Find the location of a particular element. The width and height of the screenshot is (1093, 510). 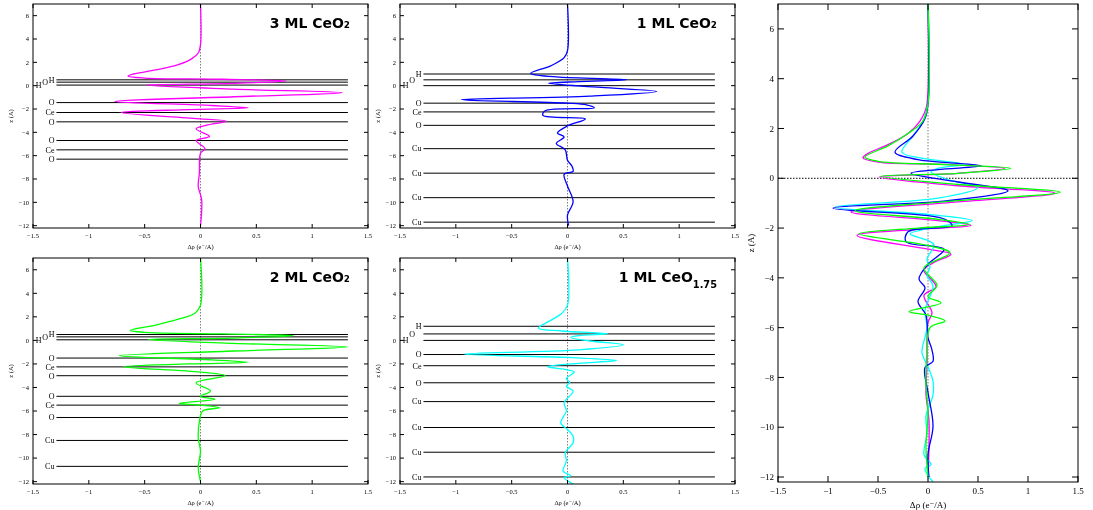

y-tick-label: −4 is located at coordinates (769, 278).